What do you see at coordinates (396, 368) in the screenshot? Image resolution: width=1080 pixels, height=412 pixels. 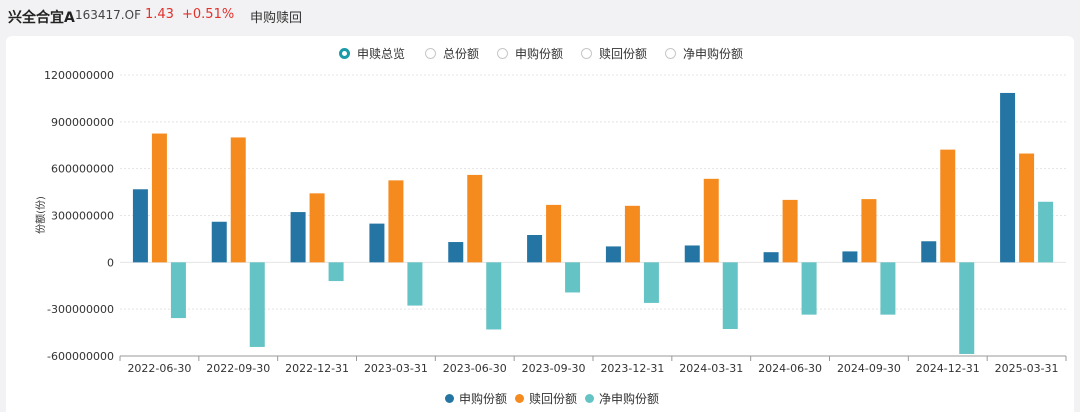 I see `x-tick-label: 2023-03-31` at bounding box center [396, 368].